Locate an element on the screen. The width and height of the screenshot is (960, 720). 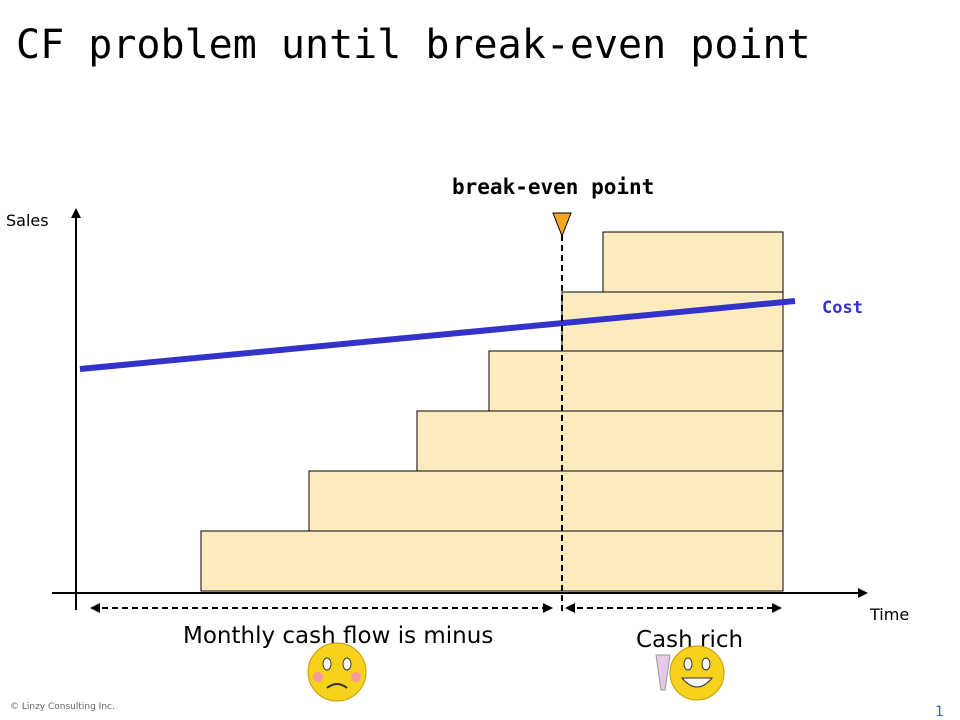
cost-line is located at coordinates (437, 335).